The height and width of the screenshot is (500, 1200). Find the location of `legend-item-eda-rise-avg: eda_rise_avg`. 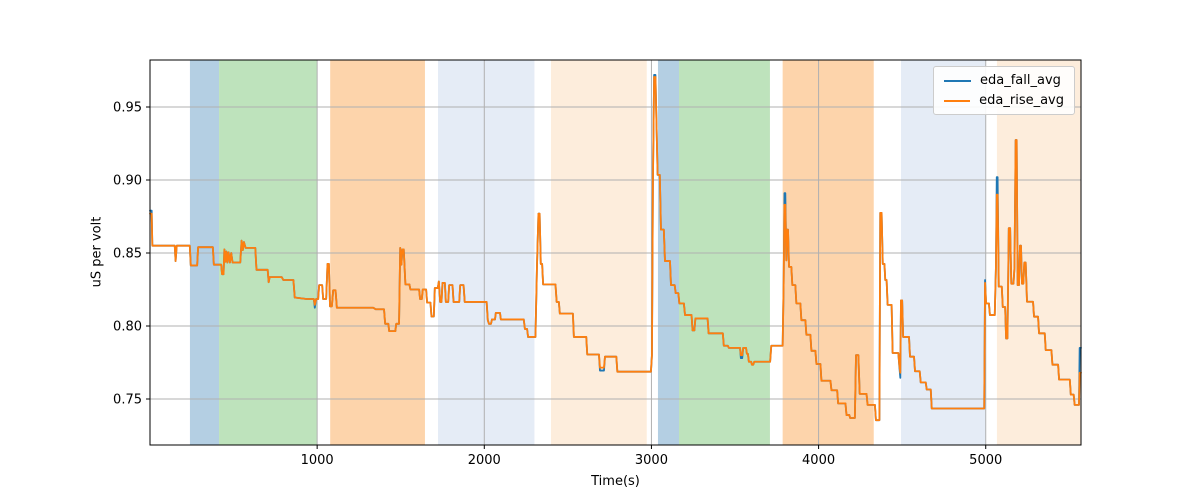

legend-item-eda-rise-avg: eda_rise_avg is located at coordinates (1004, 100).